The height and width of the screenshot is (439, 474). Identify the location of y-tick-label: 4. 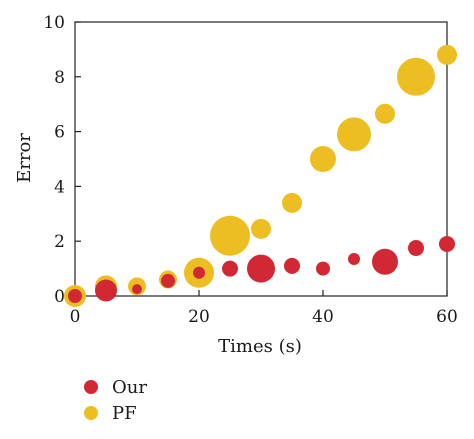
(59, 187).